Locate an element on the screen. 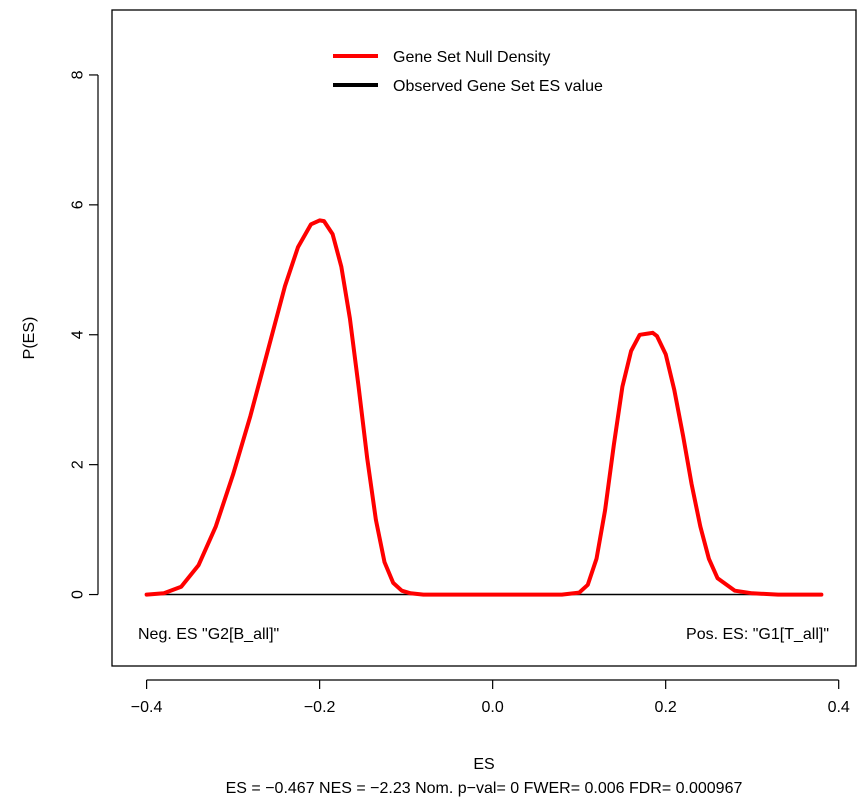  x-axis: −0.4 −0.2 0.0 0.2 0.4 is located at coordinates (490, 697).